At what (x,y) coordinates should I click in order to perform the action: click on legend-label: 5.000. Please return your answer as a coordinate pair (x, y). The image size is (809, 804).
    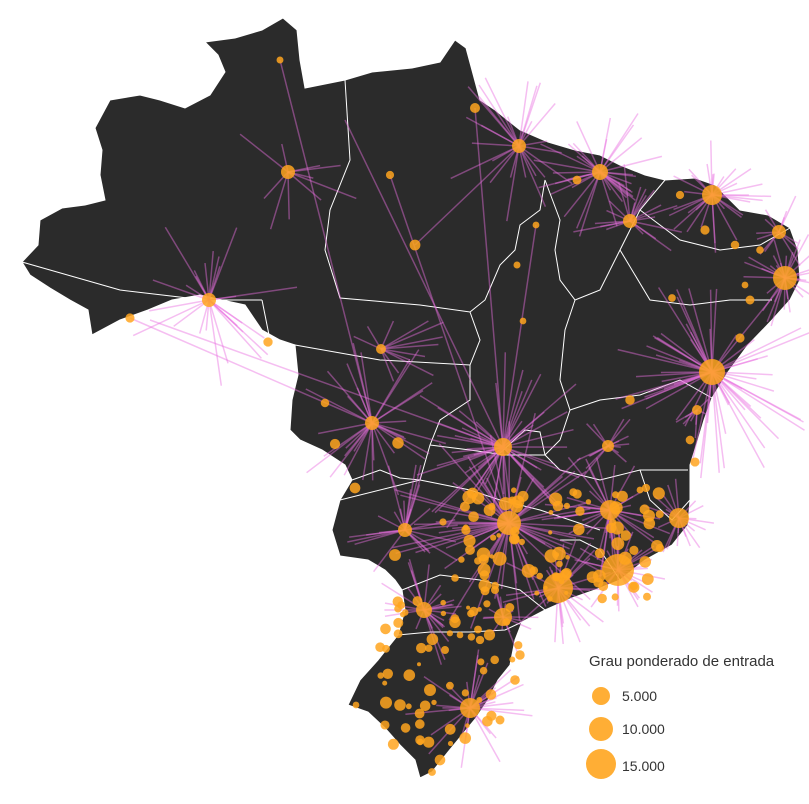
    Looking at the image, I should click on (640, 696).